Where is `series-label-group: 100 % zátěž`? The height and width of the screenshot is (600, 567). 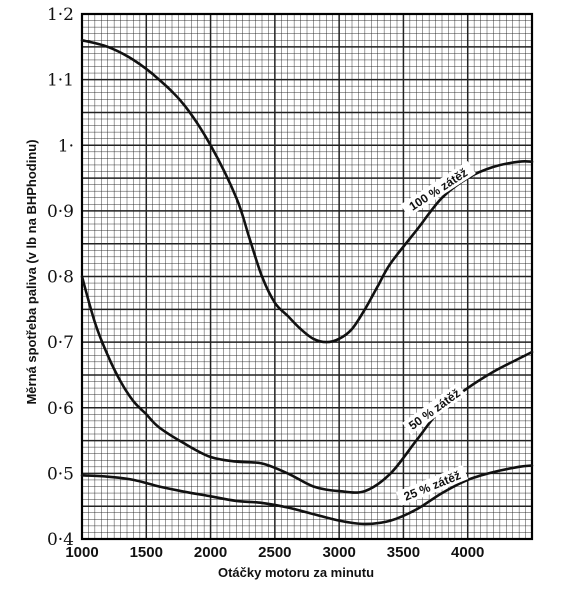
series-label-group: 100 % zátěž is located at coordinates (438, 189).